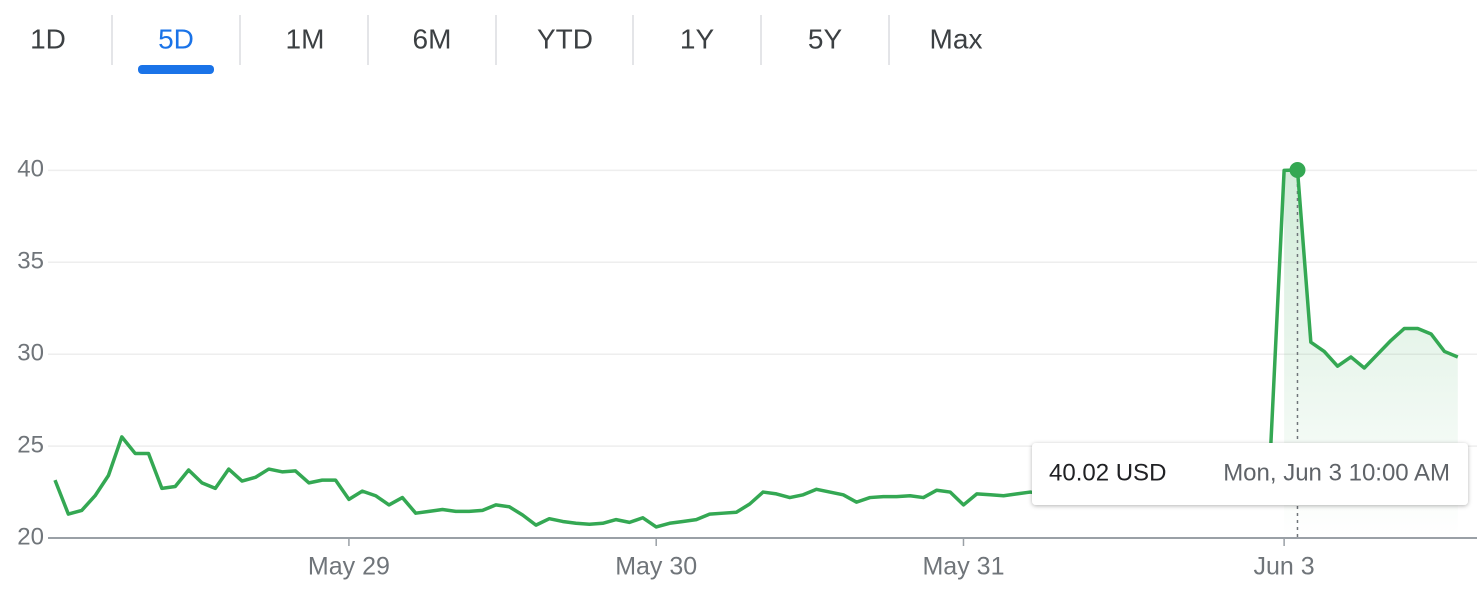 The width and height of the screenshot is (1477, 607). Describe the element at coordinates (697, 38) in the screenshot. I see `range-tab: 1Y` at that location.